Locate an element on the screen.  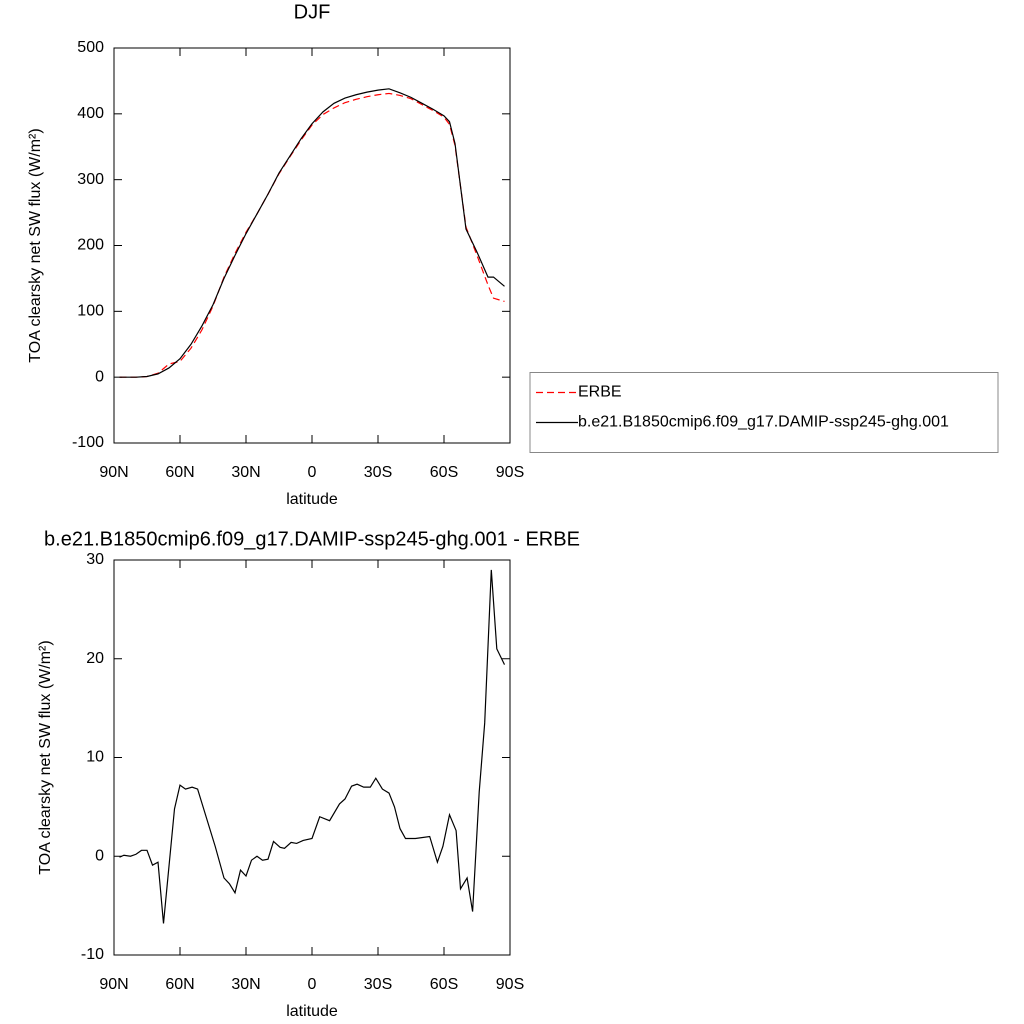
legend-label: ERBE is located at coordinates (600, 392).